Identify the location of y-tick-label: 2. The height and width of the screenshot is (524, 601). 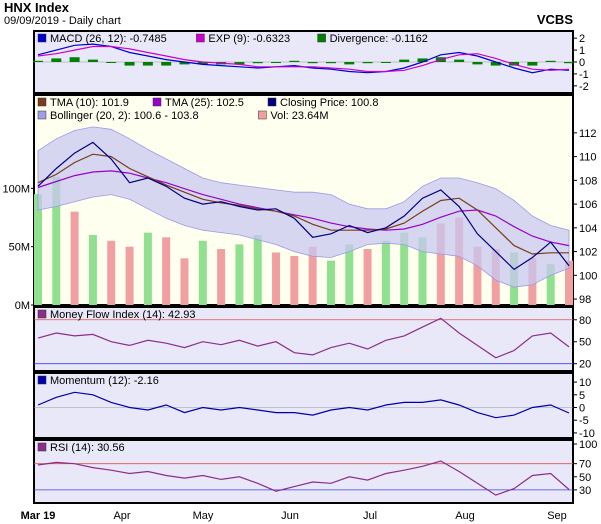
(582, 39).